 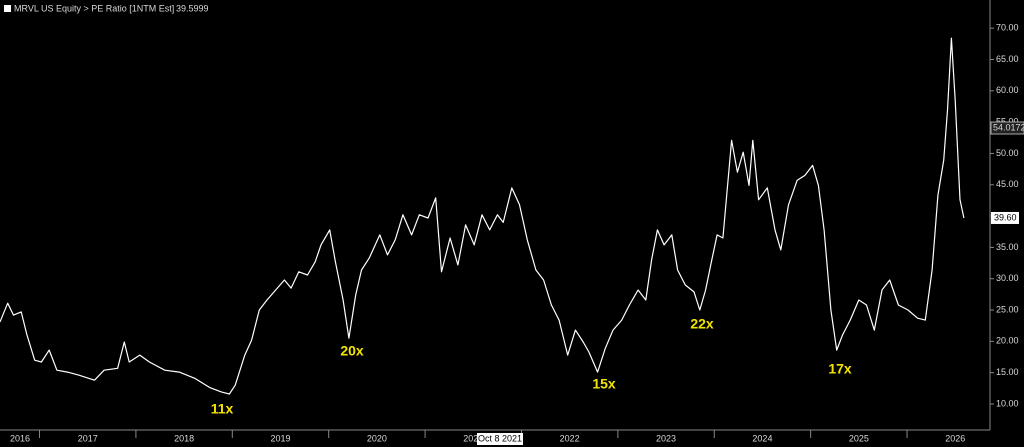 I want to click on y-tick-label: 10.00, so click(x=1007, y=403).